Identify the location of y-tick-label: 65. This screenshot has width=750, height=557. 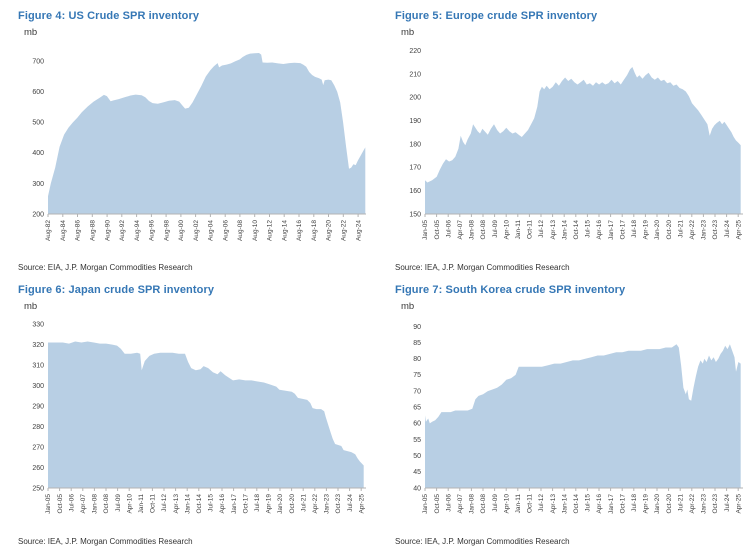
(417, 408).